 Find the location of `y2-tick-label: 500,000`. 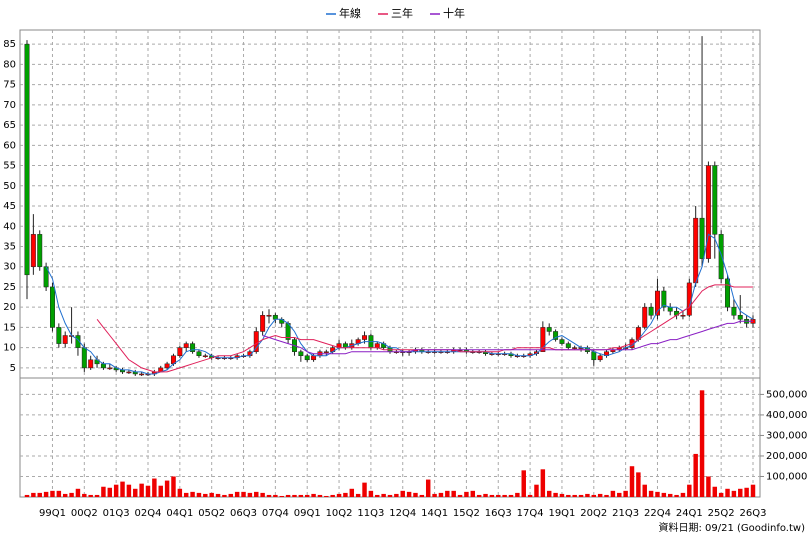

y2-tick-label: 500,000 is located at coordinates (786, 394).